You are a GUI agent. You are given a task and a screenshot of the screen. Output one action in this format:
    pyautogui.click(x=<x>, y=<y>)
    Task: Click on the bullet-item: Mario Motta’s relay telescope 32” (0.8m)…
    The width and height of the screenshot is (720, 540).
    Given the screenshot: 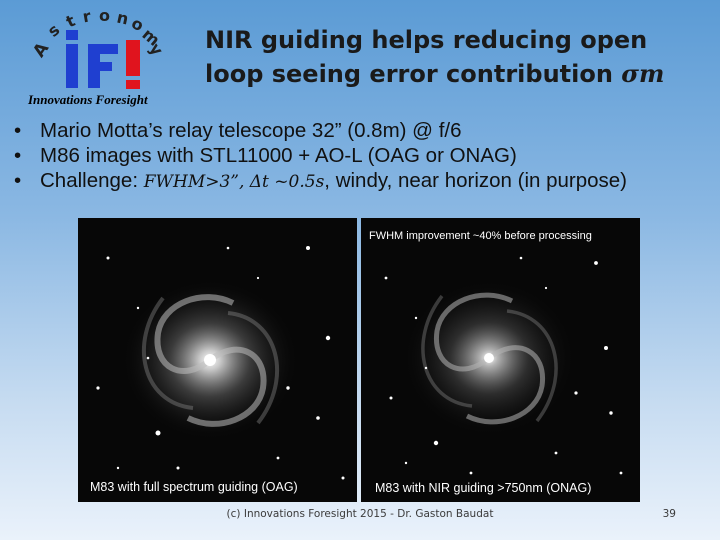 What is the action you would take?
    pyautogui.click(x=360, y=130)
    